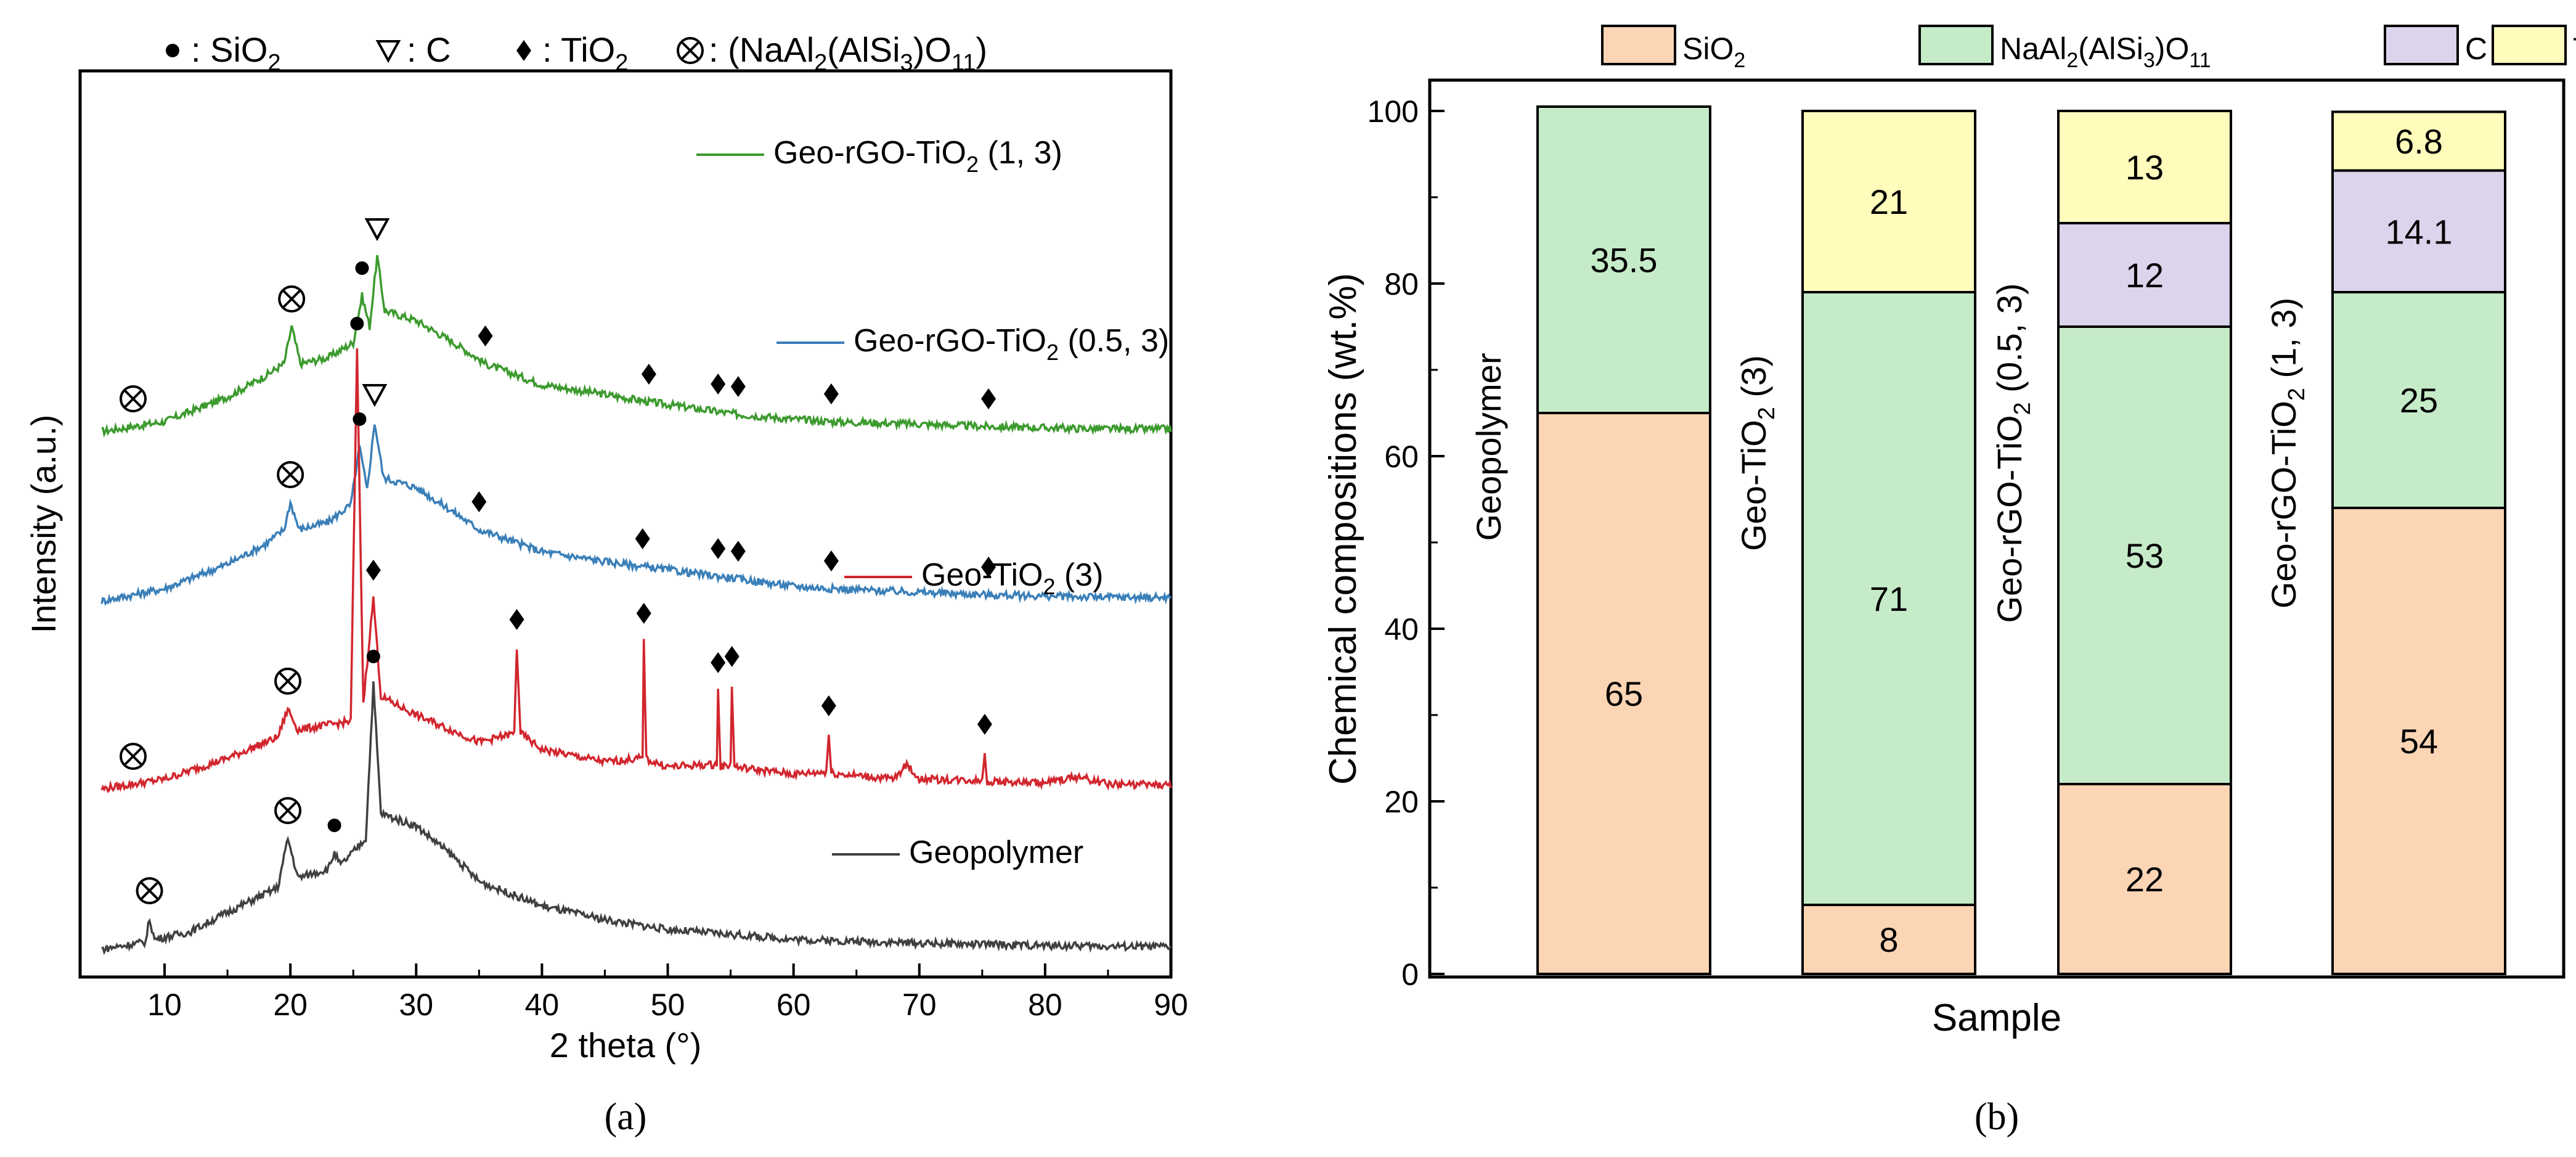  Describe the element at coordinates (524, 50) in the screenshot. I see `legend-diamond-icon` at that location.